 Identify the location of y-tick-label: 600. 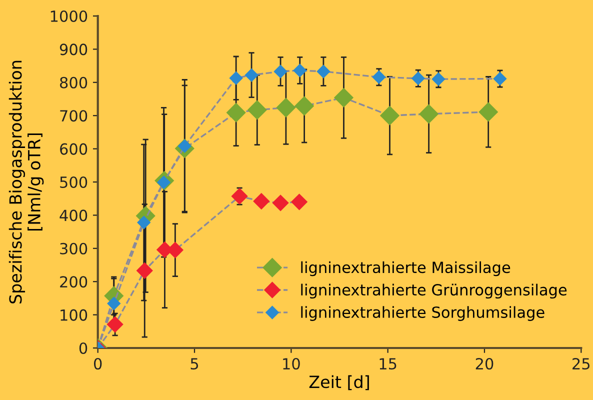
(74, 149).